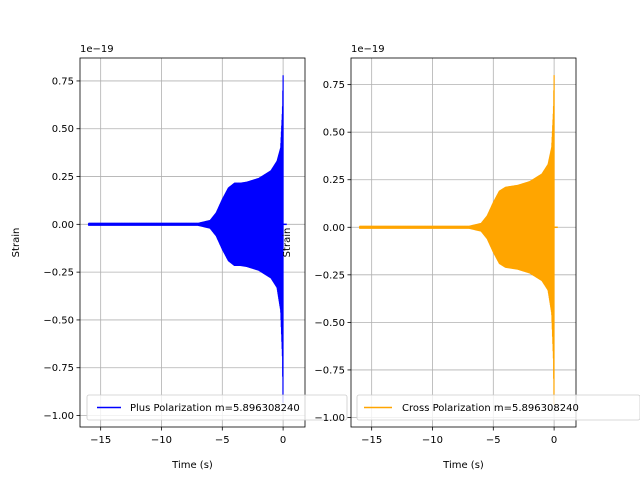  I want to click on legend-box-plus, so click(217, 407).